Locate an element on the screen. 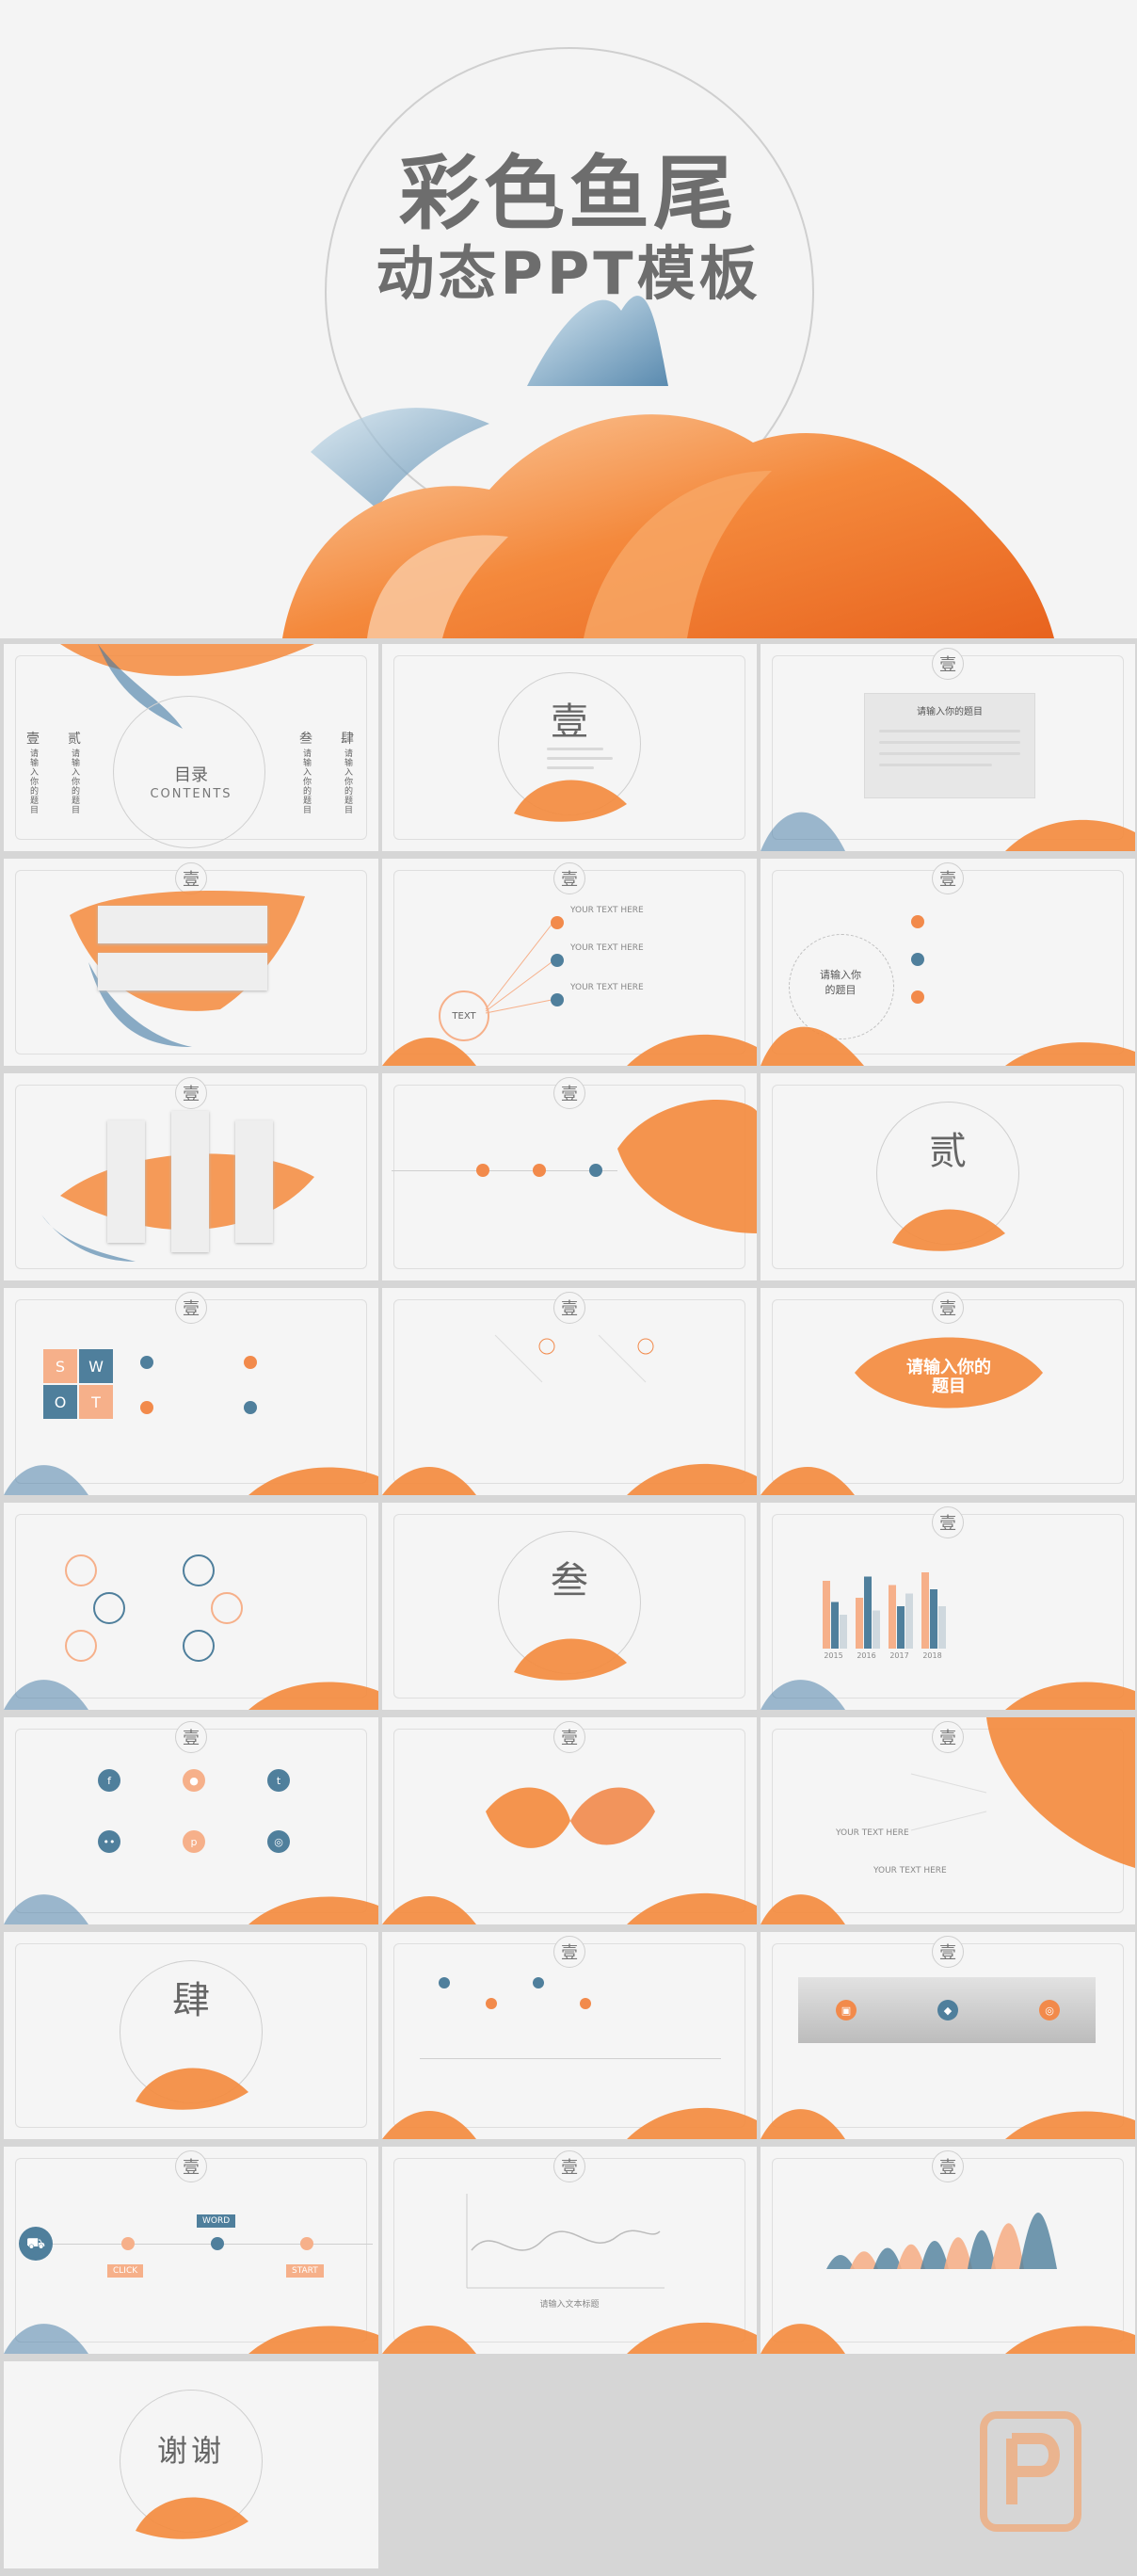 The width and height of the screenshot is (1137, 2576). dribbble-icon: ● is located at coordinates (194, 1780).